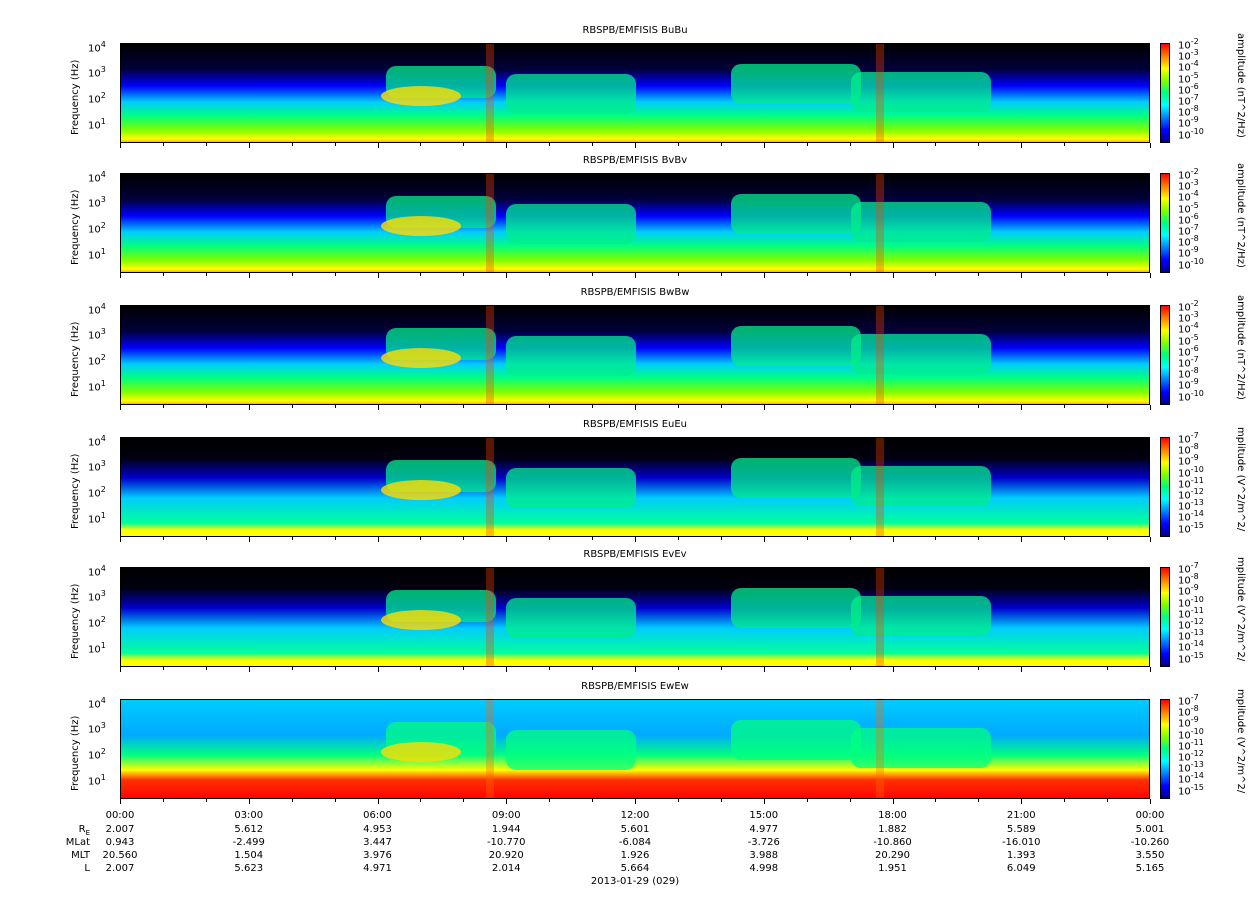 The image size is (1248, 899). I want to click on ephemeris-row-label: RE, so click(84, 830).